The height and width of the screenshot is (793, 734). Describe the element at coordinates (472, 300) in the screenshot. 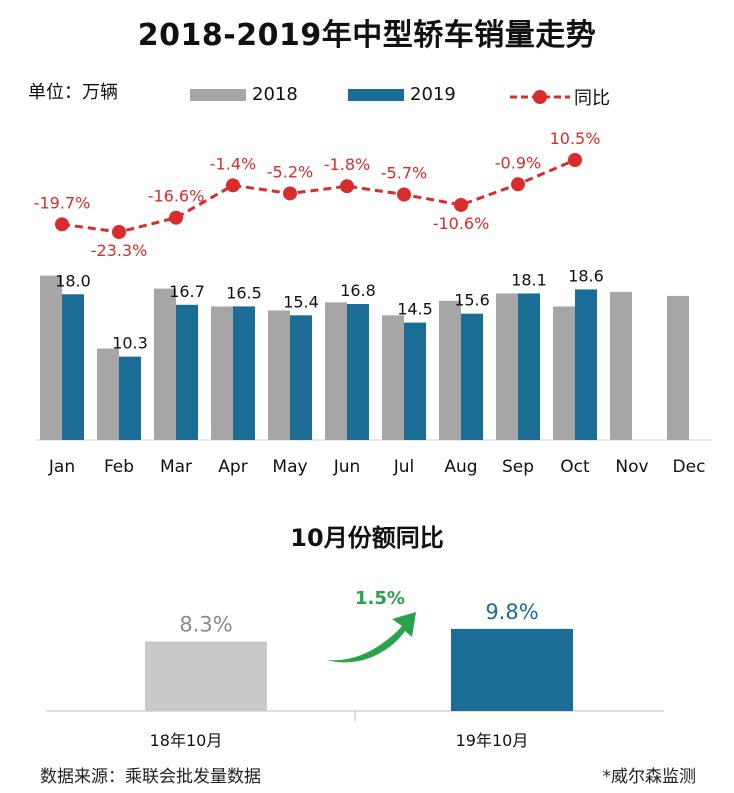

I see `value-label-2019-aug: 15.6` at that location.